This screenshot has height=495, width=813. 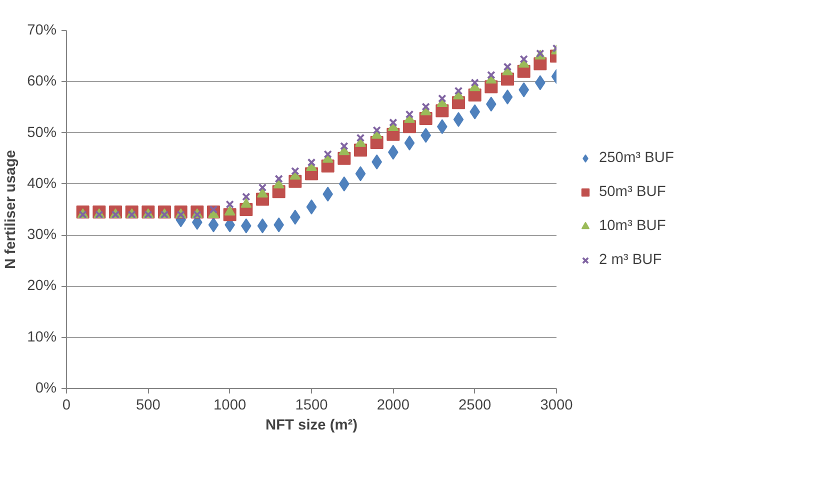 What do you see at coordinates (42, 30) in the screenshot?
I see `y-tick-label: 70%` at bounding box center [42, 30].